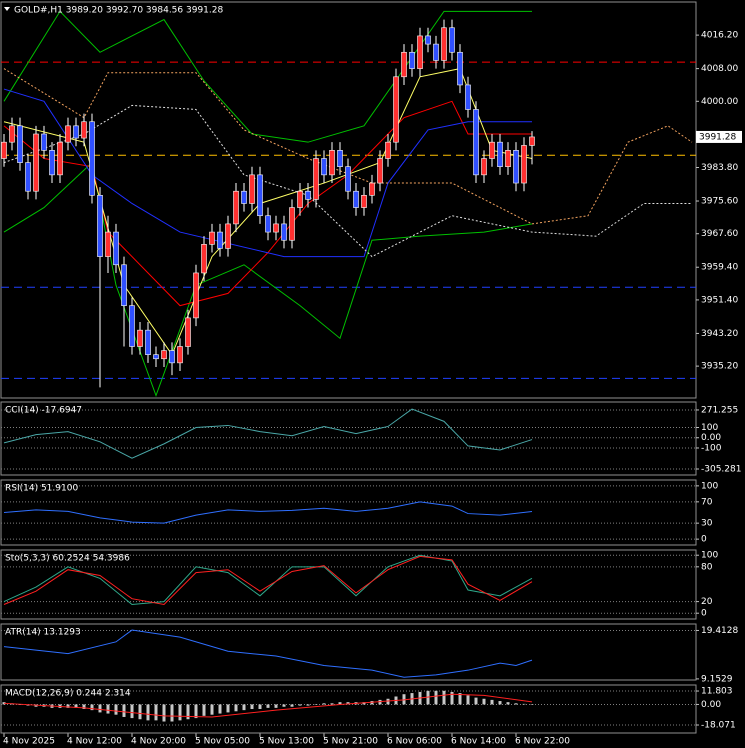 The height and width of the screenshot is (748, 745). I want to click on y-tick-label: 3951.40, so click(719, 300).